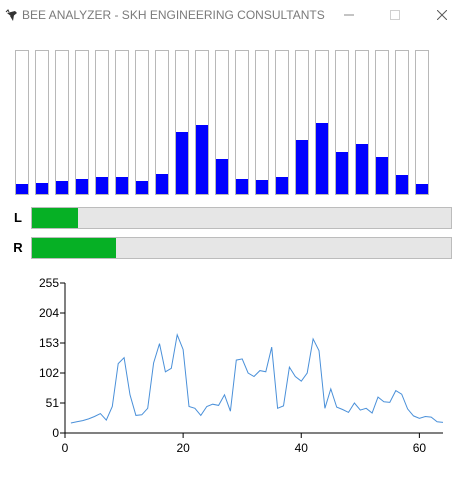 The height and width of the screenshot is (480, 465). Describe the element at coordinates (49, 283) in the screenshot. I see `y-tick-label: 255` at that location.